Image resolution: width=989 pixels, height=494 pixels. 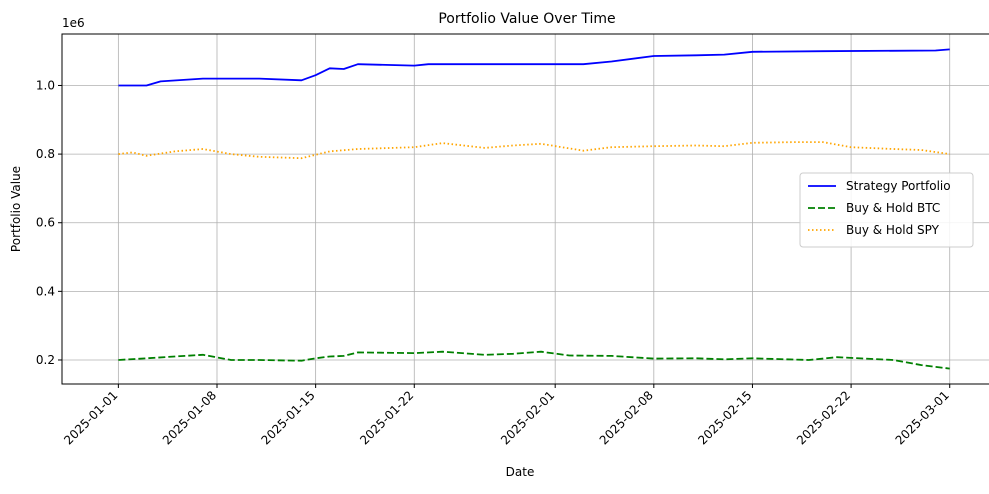 I want to click on x-tick-label: 2025-03-01, so click(x=922, y=417).